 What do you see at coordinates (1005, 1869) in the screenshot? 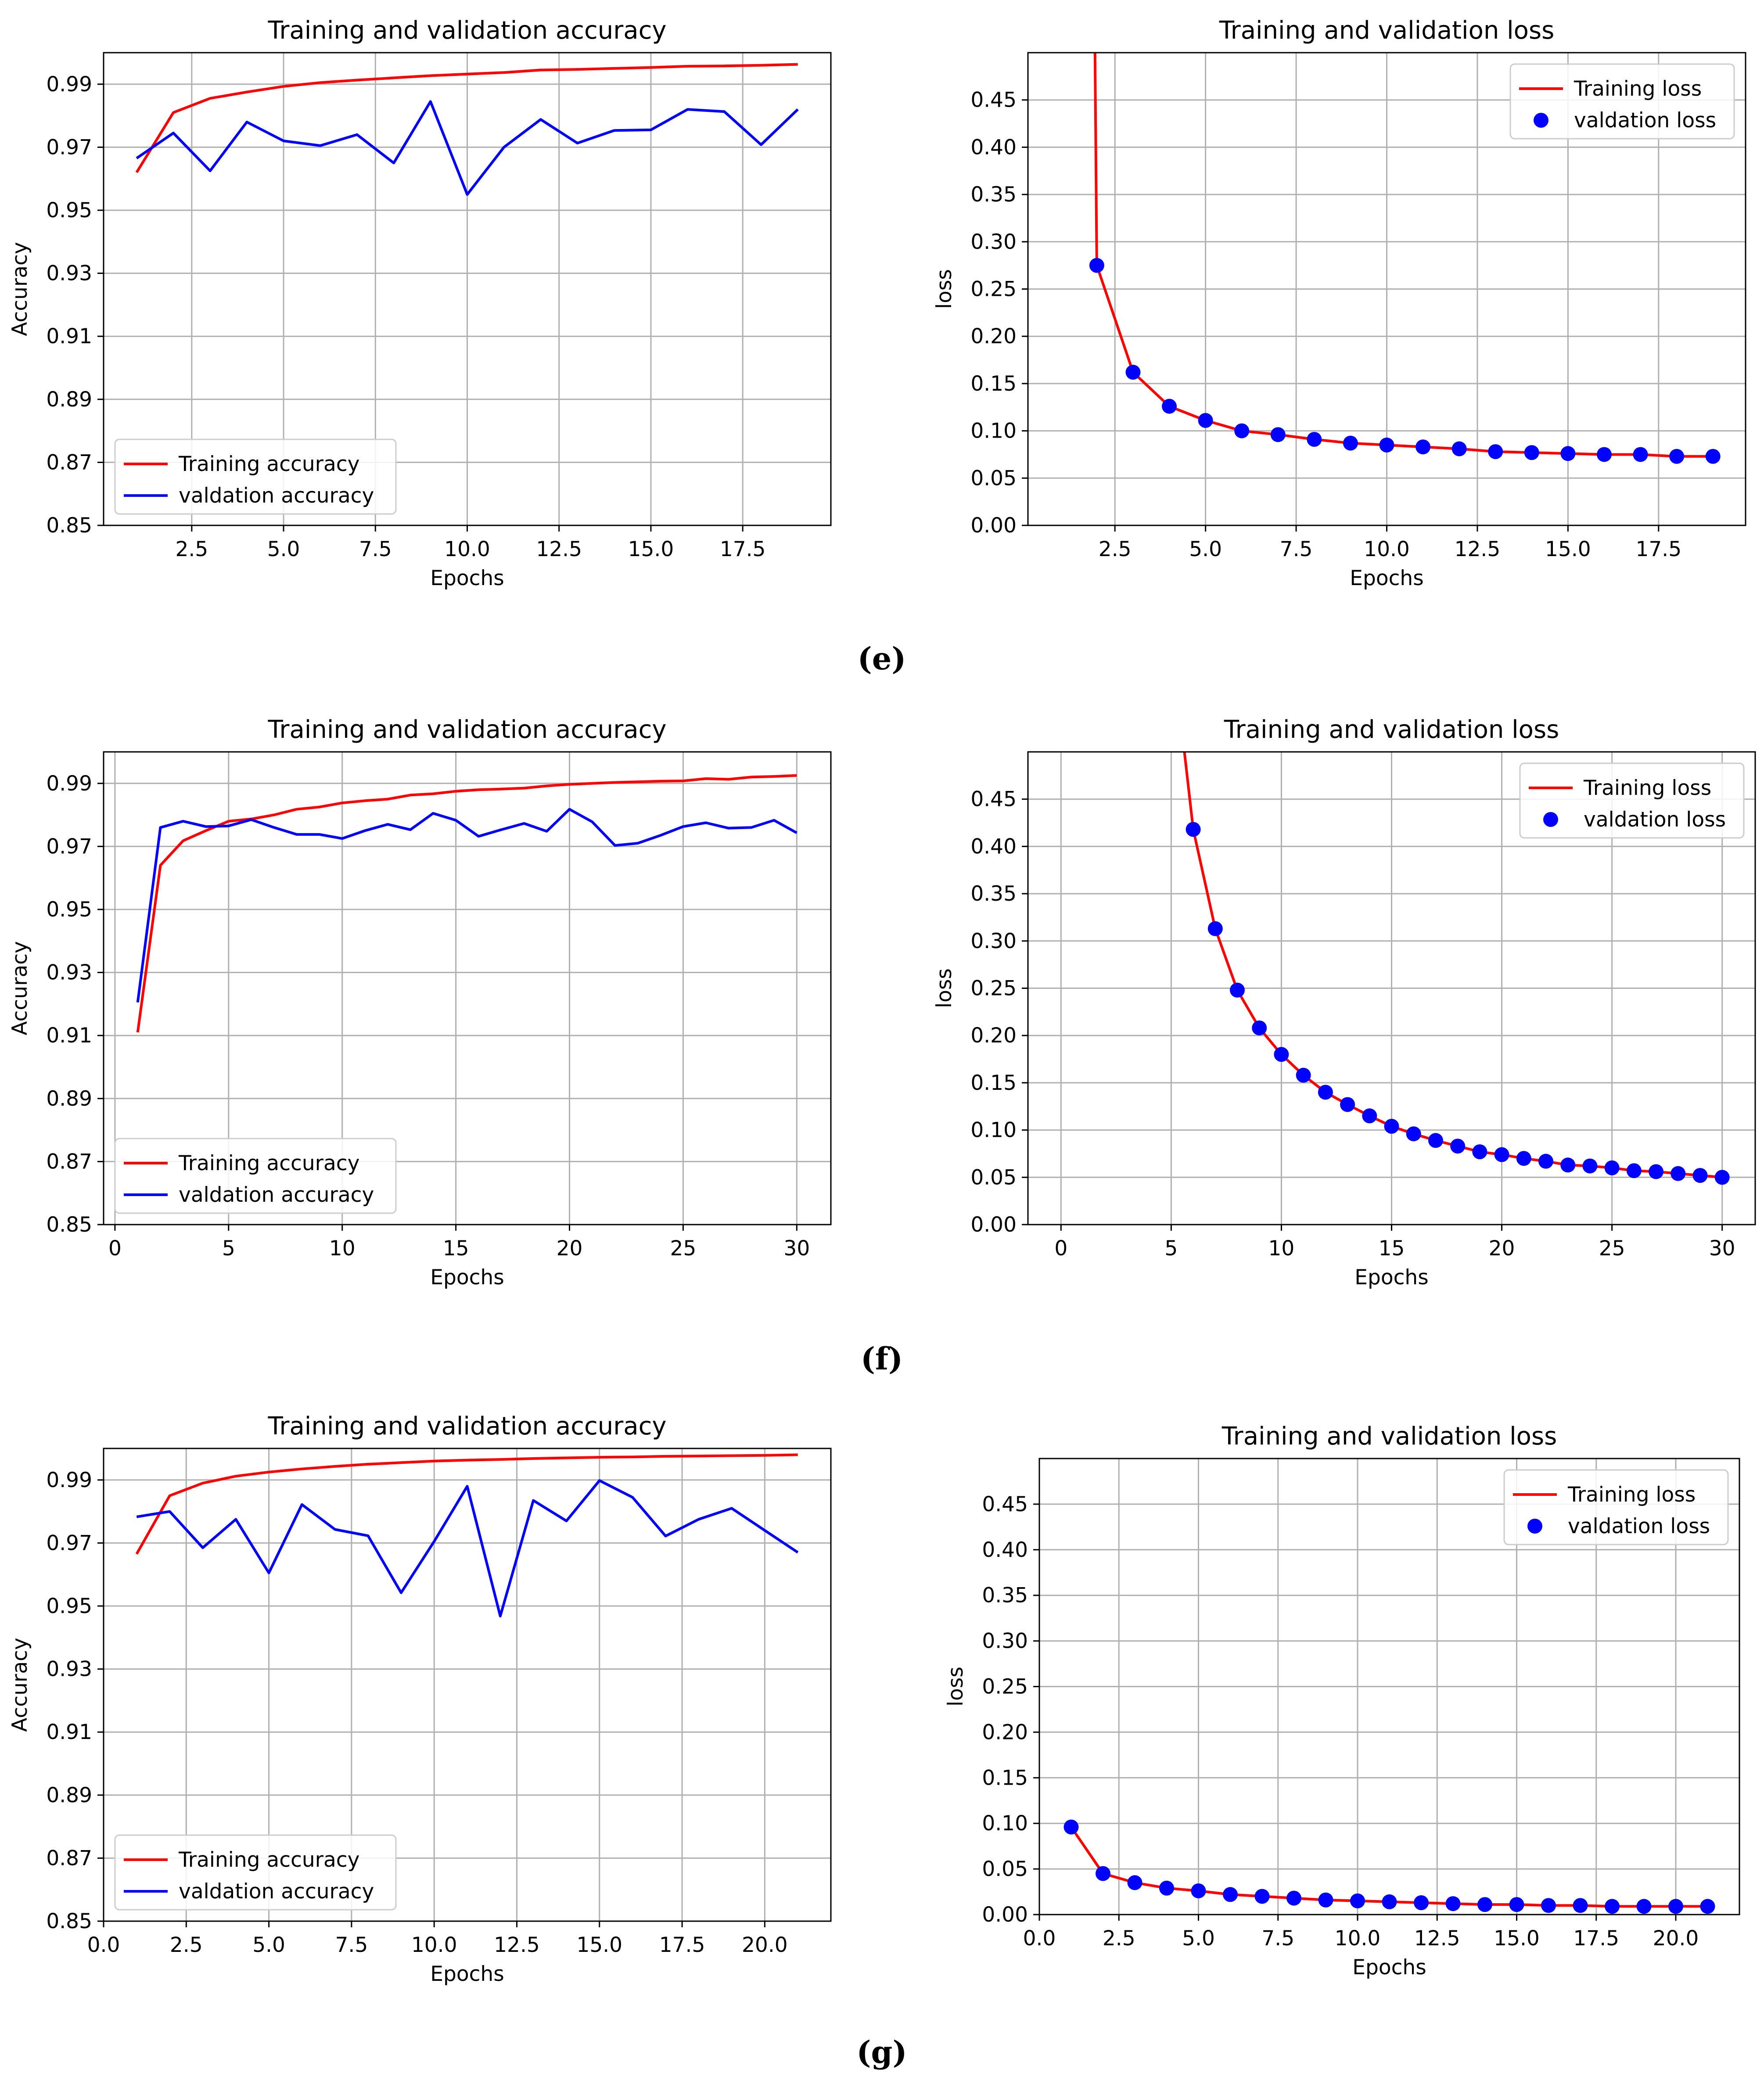
I see `g-loss-y-tick-label: 0.05` at bounding box center [1005, 1869].